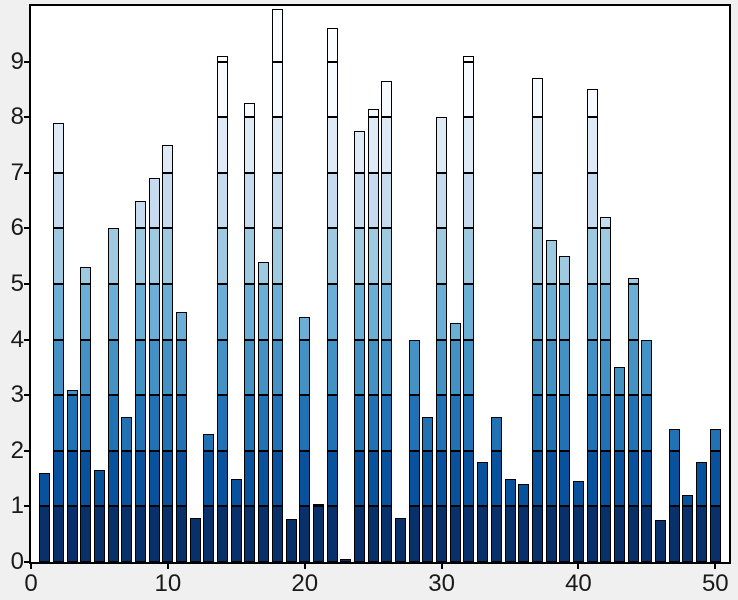  I want to click on y-tick-label: 8, so click(17, 117).